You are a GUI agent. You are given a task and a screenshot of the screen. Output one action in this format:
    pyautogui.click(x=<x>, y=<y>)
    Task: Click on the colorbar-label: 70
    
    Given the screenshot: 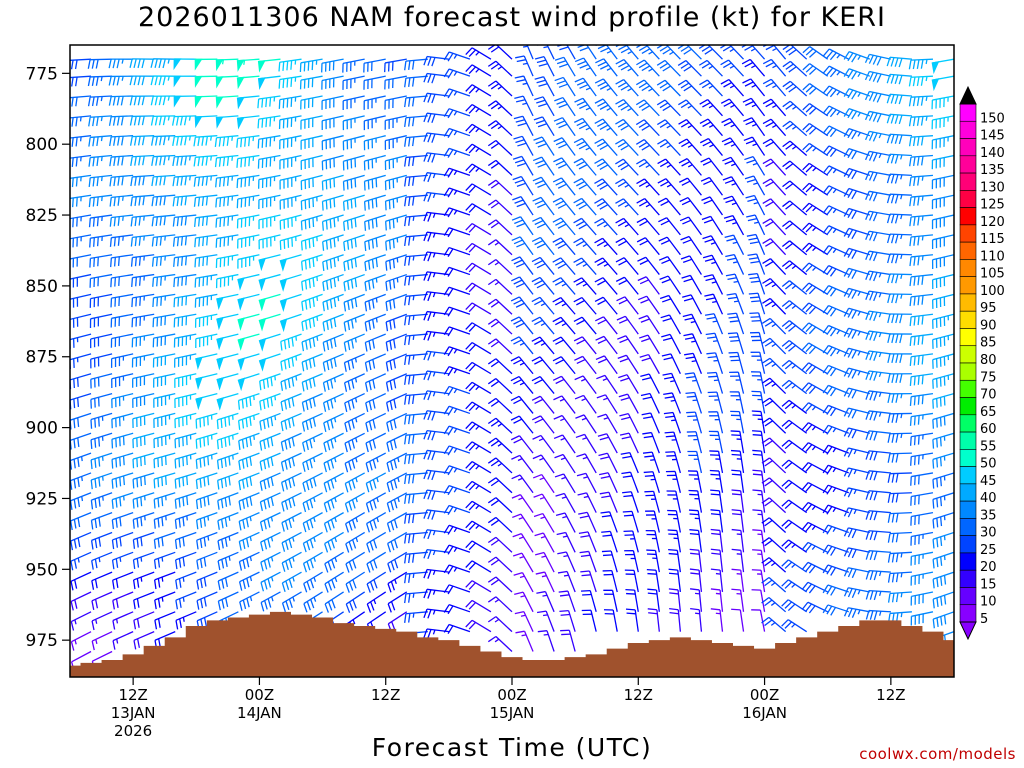 What is the action you would take?
    pyautogui.click(x=988, y=395)
    